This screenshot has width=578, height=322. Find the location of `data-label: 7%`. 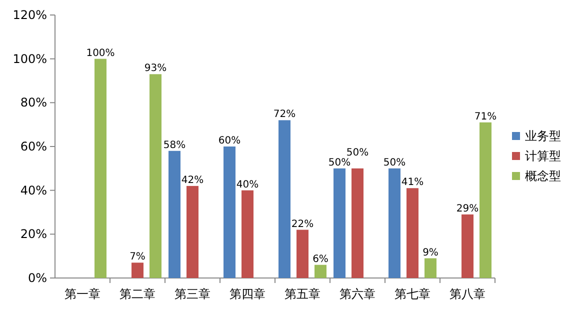

data-label: 7% is located at coordinates (138, 257).